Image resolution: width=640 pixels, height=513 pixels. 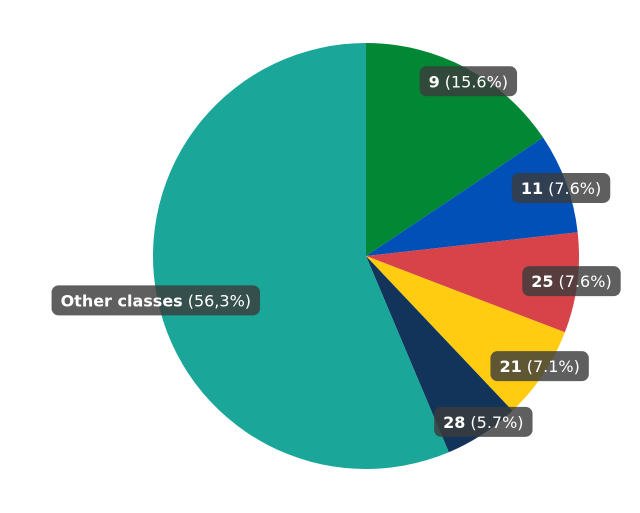 I want to click on value-label: (7.1%), so click(x=553, y=366).